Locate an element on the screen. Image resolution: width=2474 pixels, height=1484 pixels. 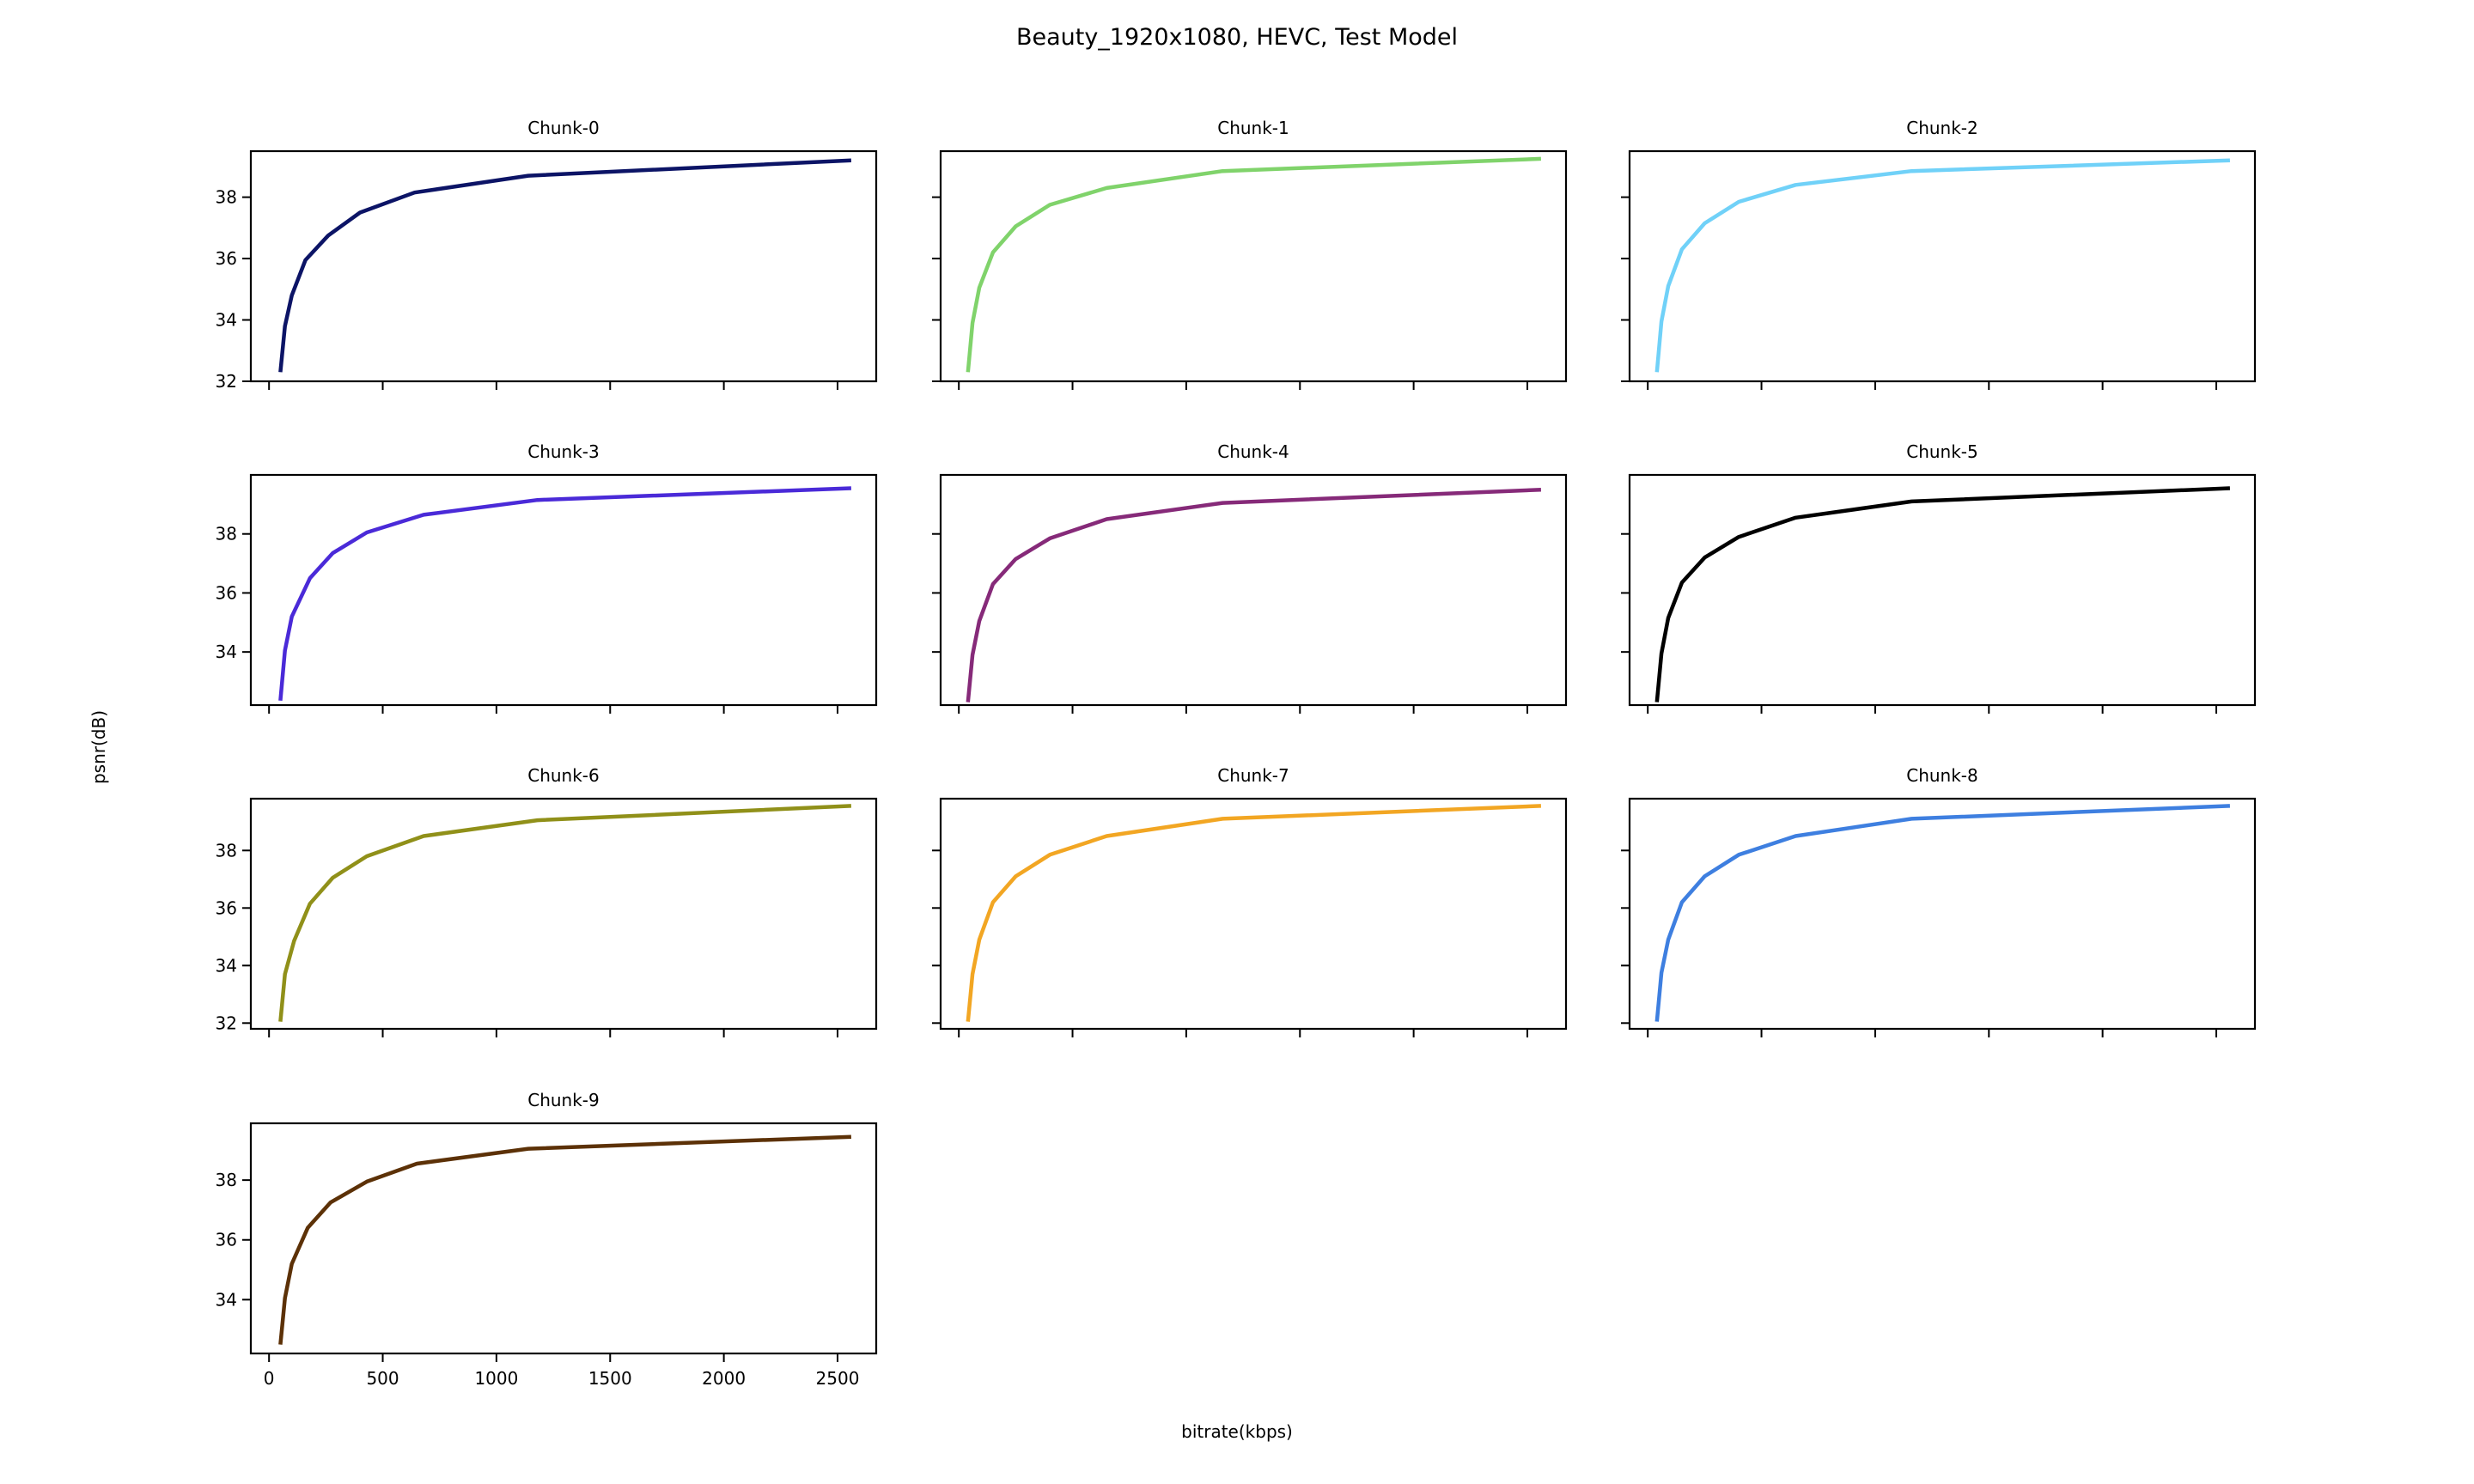
subplot-title: Chunk-6 is located at coordinates (563, 776).